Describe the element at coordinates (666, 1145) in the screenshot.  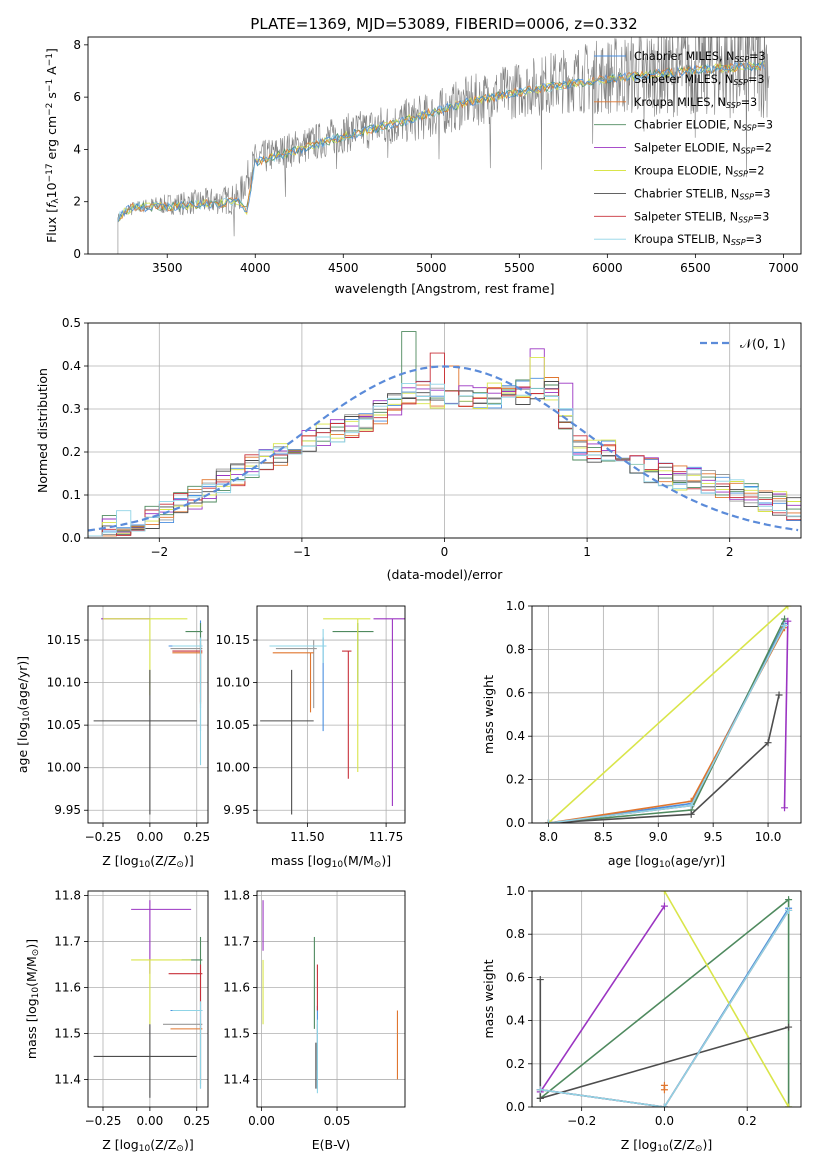
I see `axis-label: Z [log10(Z/Z⊙)]` at that location.